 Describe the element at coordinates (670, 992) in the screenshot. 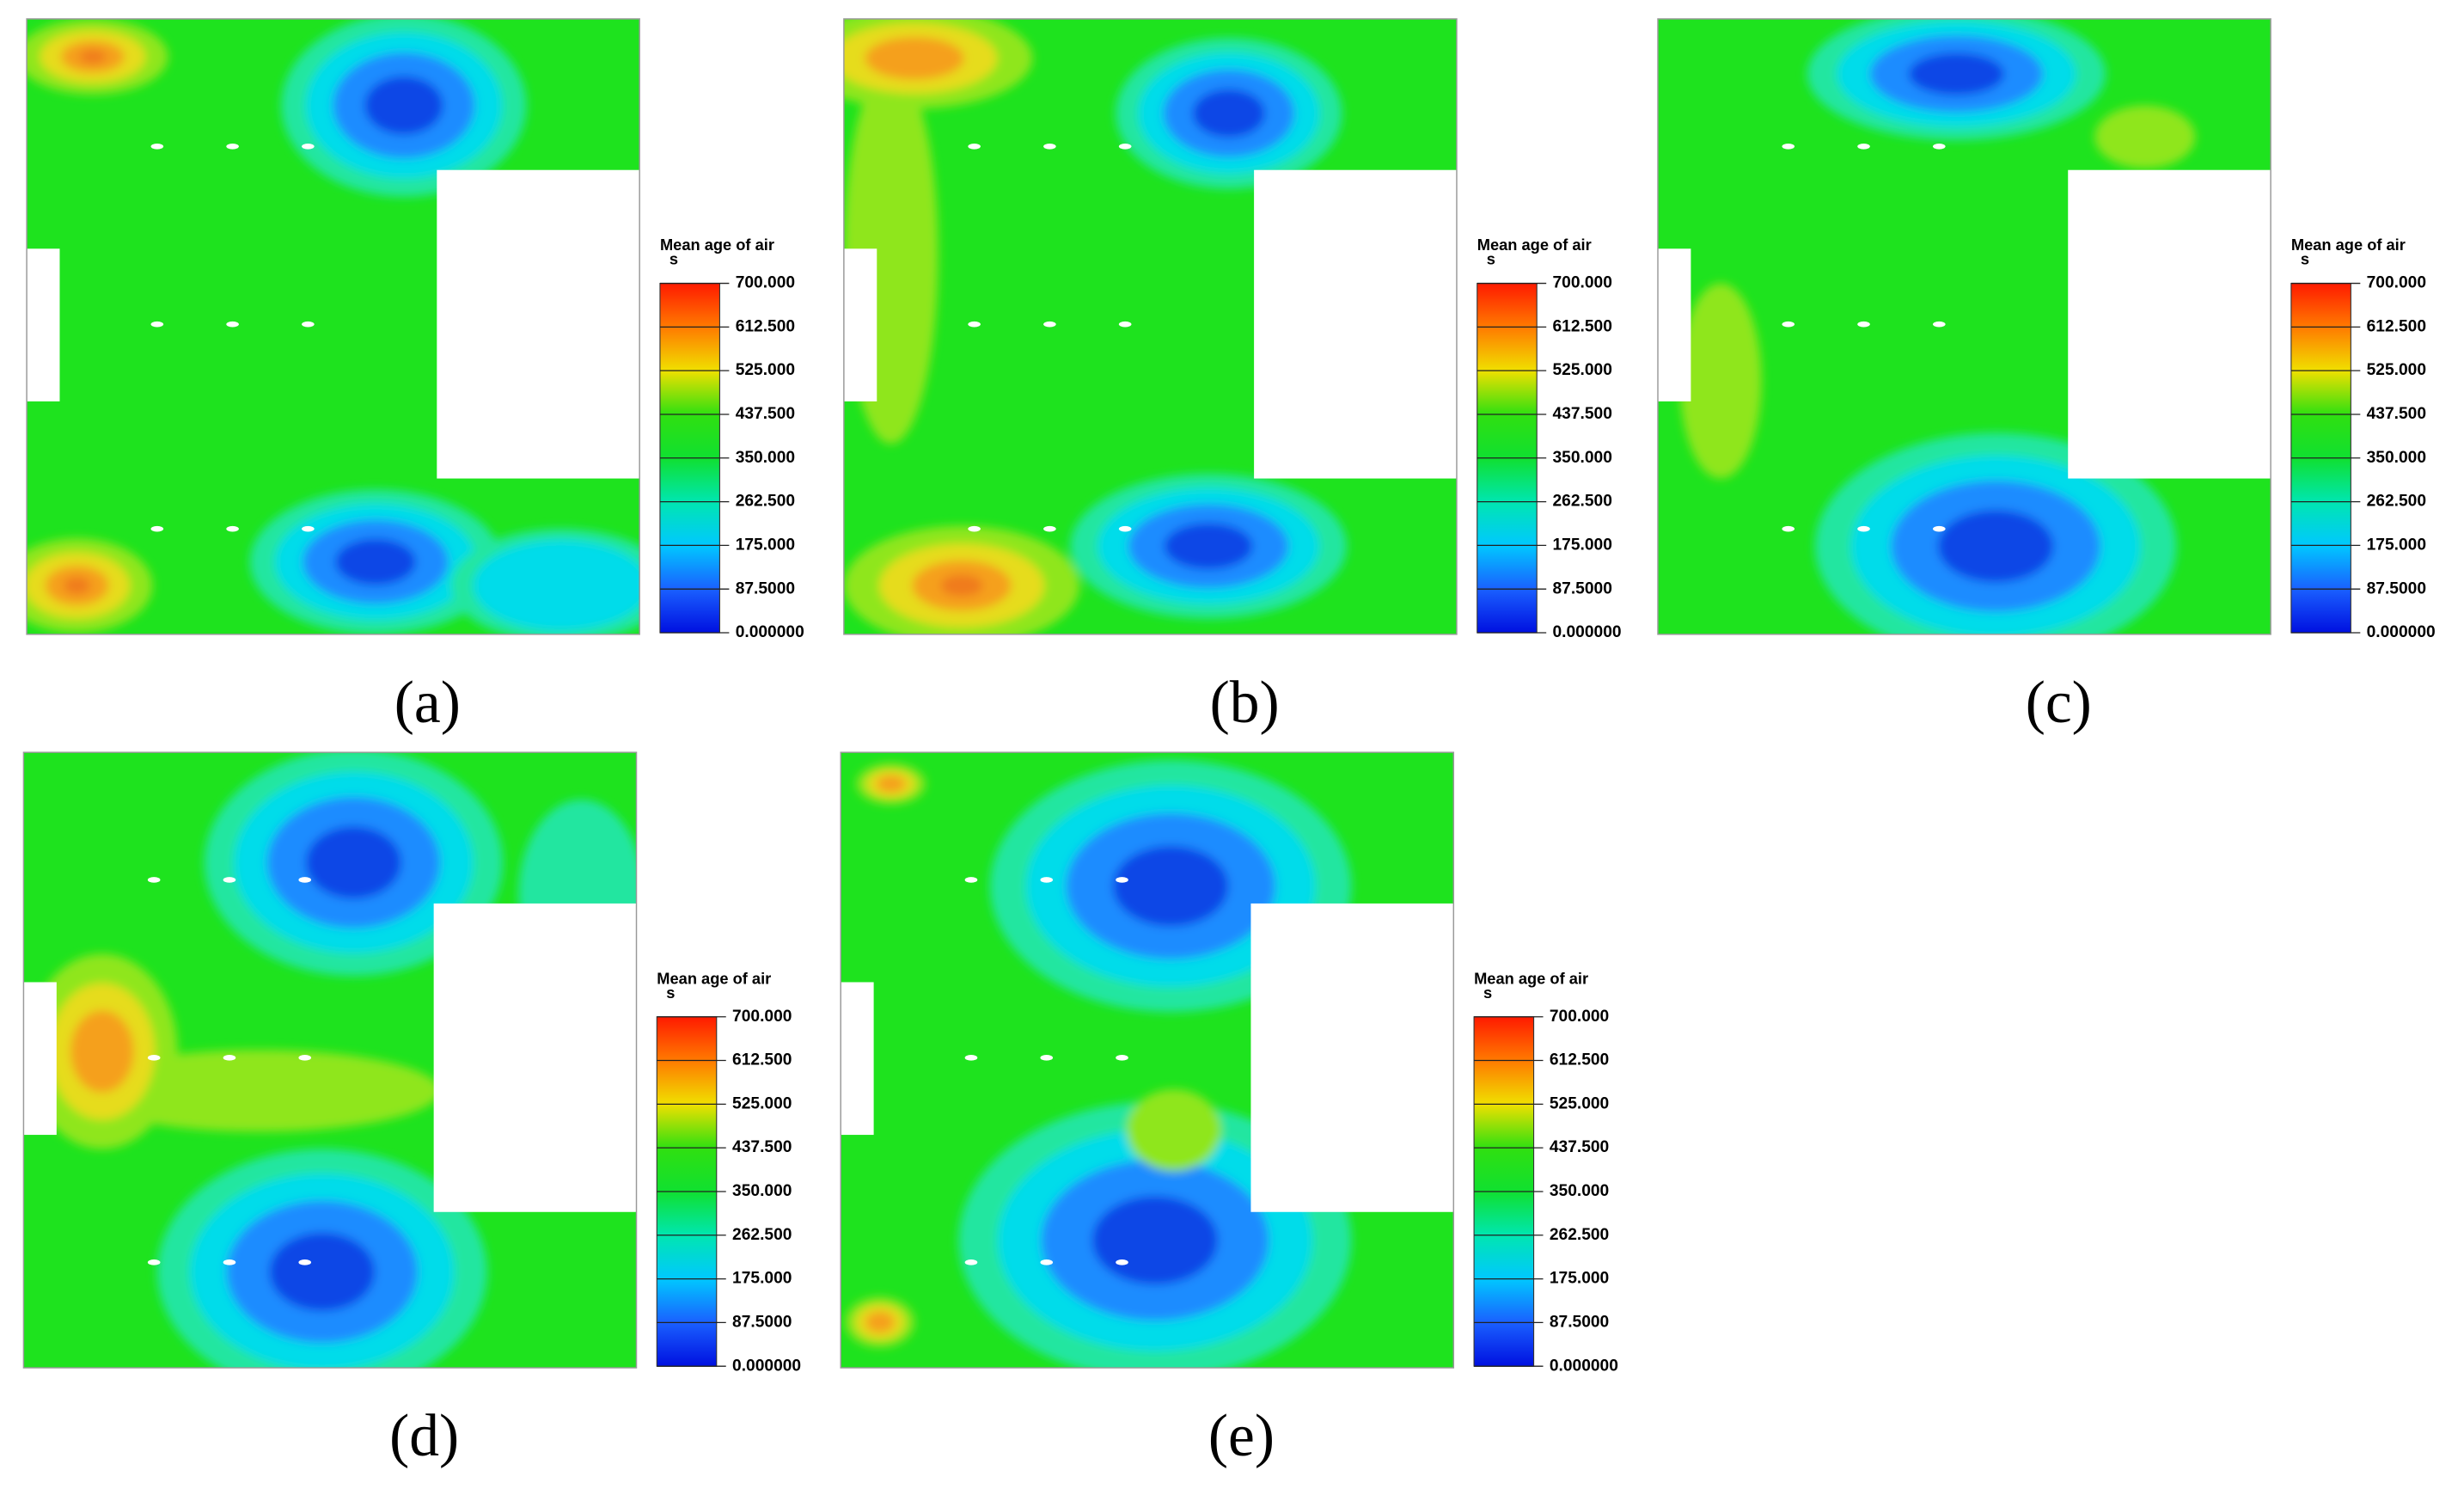

I see `legend-unit: s` at that location.